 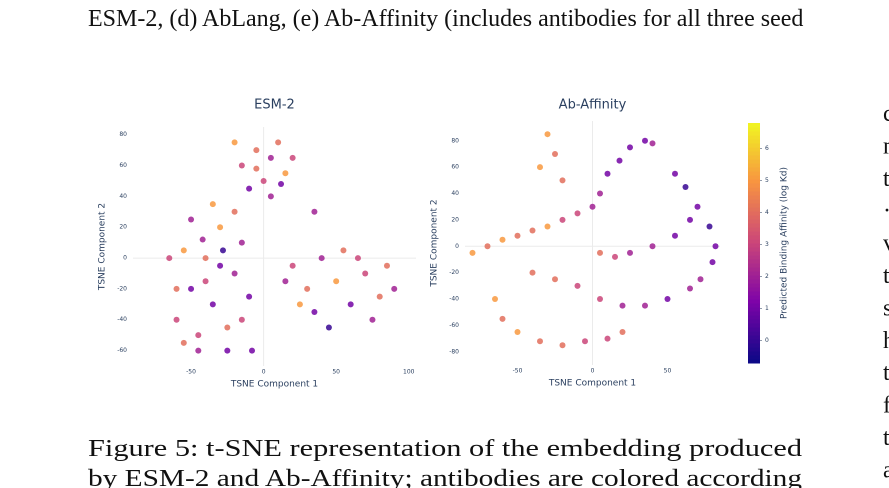 I want to click on x-tick-label: 50, so click(x=668, y=371).